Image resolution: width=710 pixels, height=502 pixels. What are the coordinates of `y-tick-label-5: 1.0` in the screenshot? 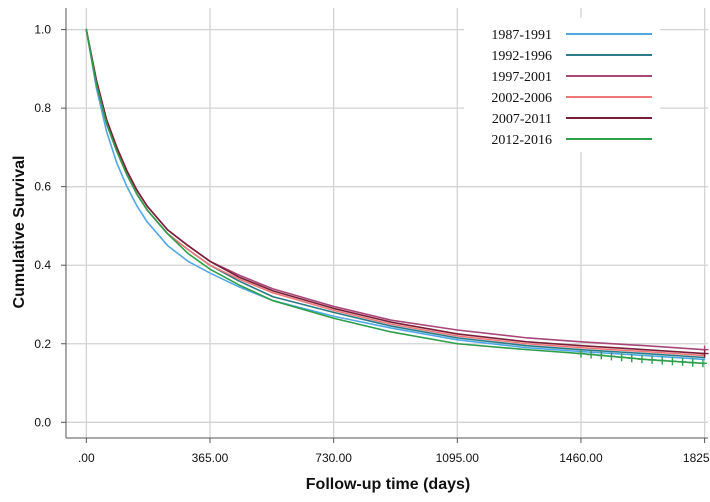 It's located at (42, 30).